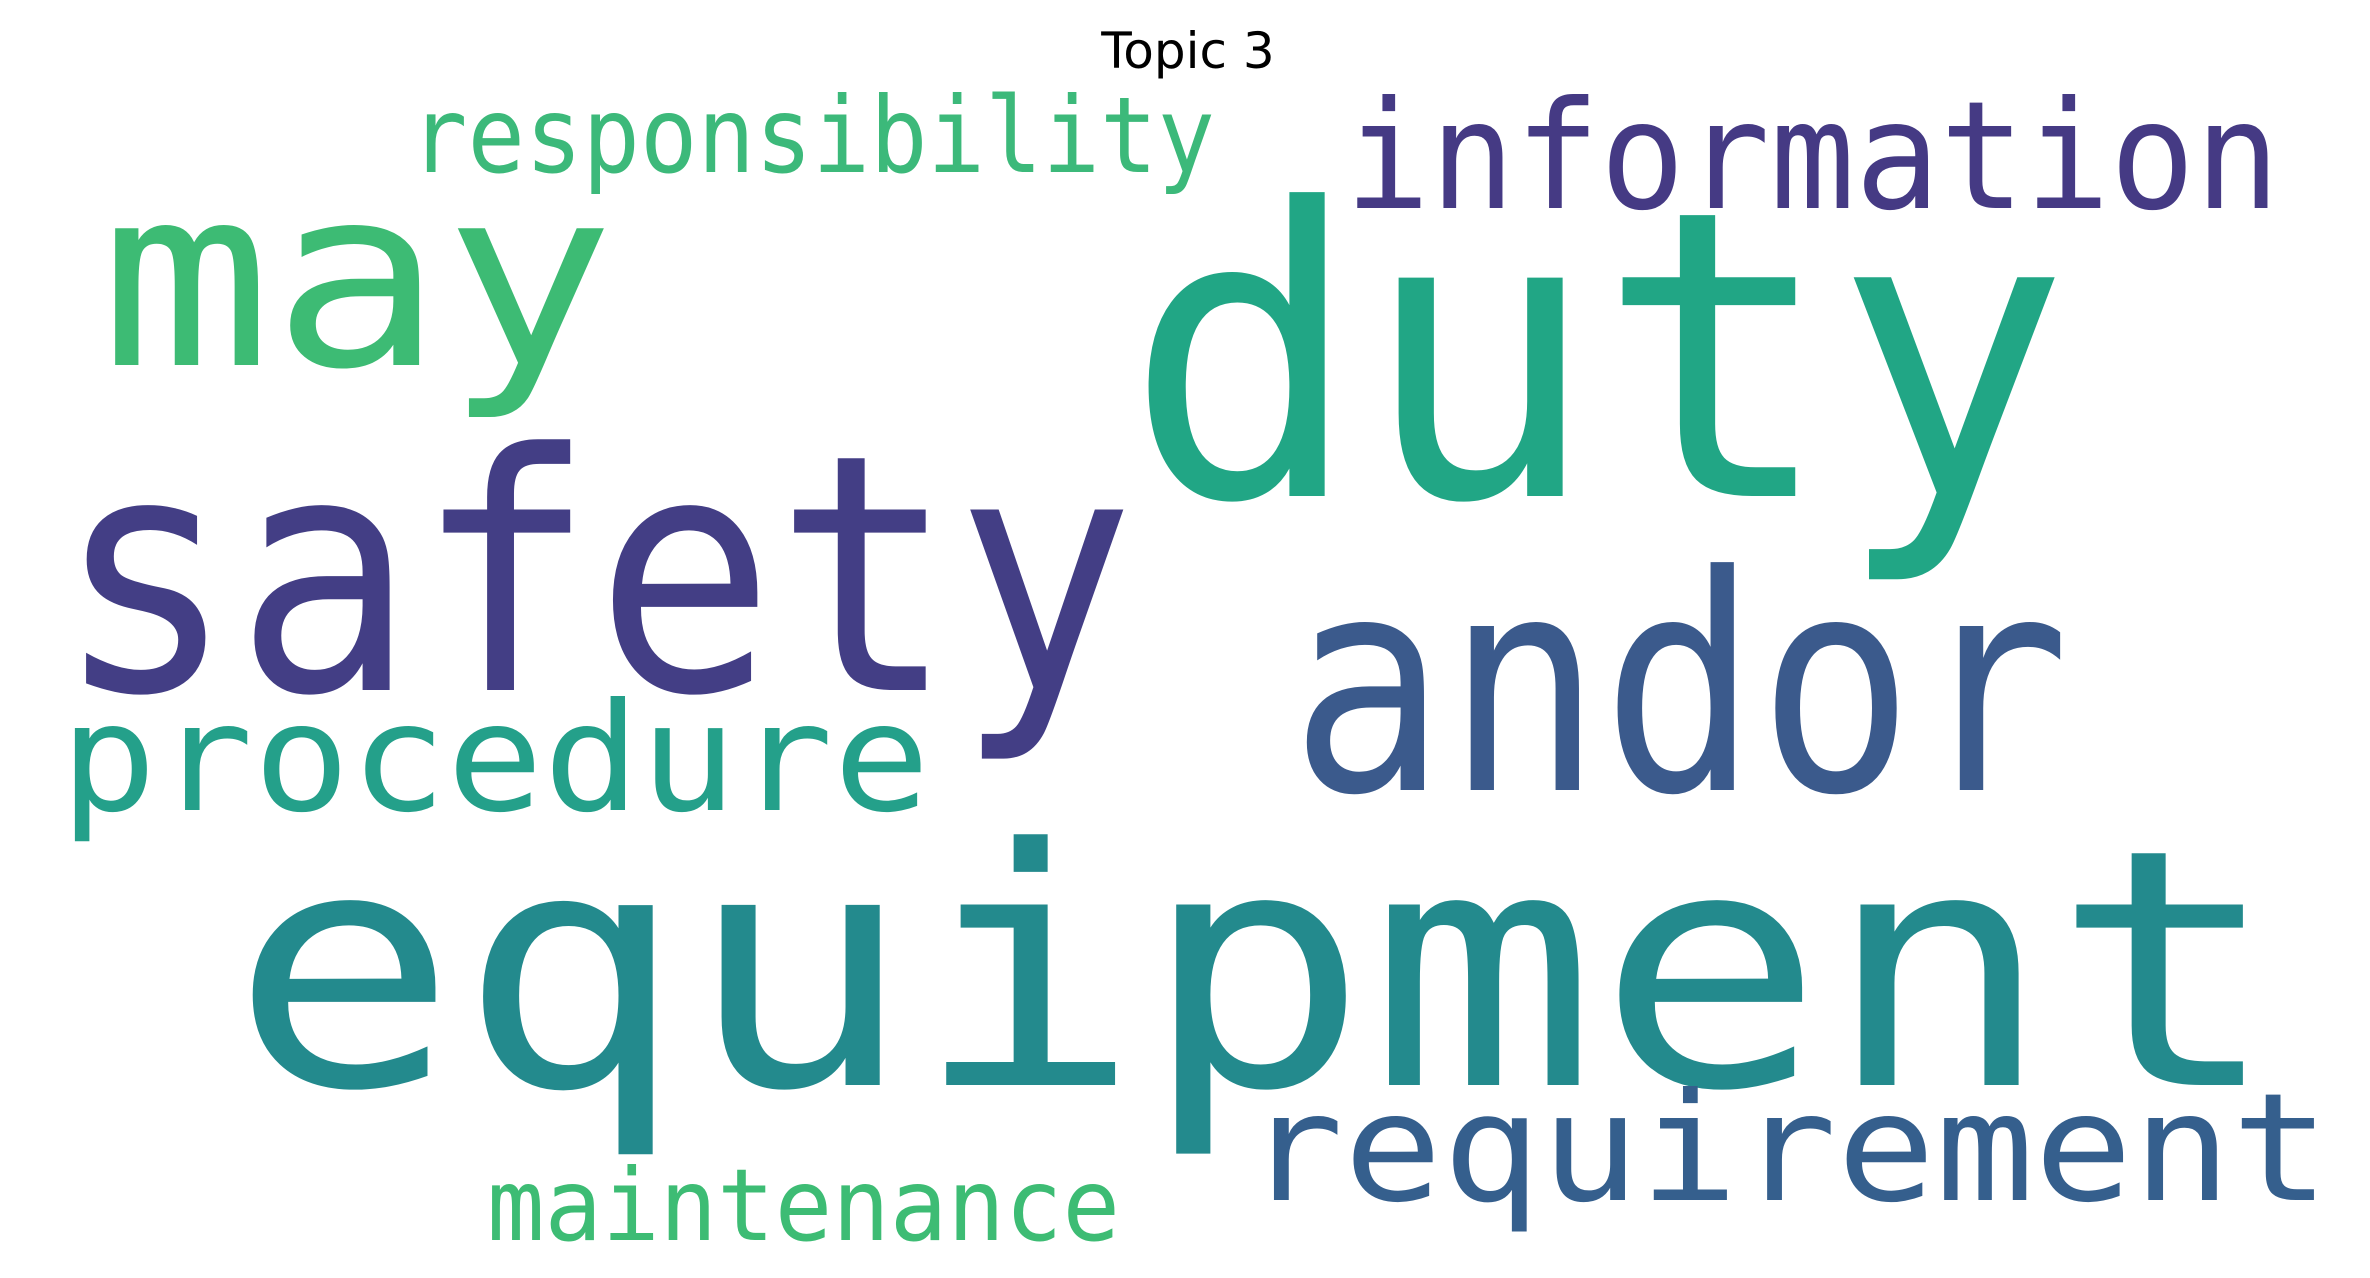 This screenshot has height=1278, width=2370. What do you see at coordinates (1787, 1149) in the screenshot?
I see `word-requirement: requirement` at bounding box center [1787, 1149].